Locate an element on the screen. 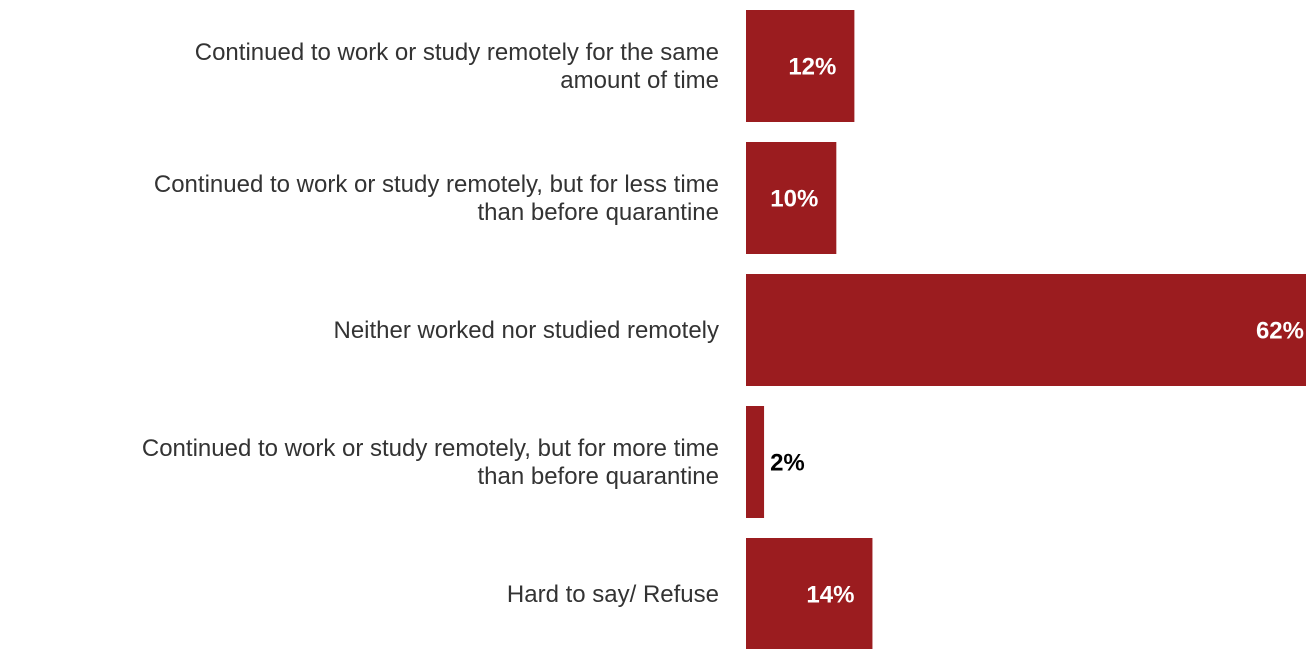 This screenshot has width=1307, height=649. value-label-4: 2% is located at coordinates (787, 462).